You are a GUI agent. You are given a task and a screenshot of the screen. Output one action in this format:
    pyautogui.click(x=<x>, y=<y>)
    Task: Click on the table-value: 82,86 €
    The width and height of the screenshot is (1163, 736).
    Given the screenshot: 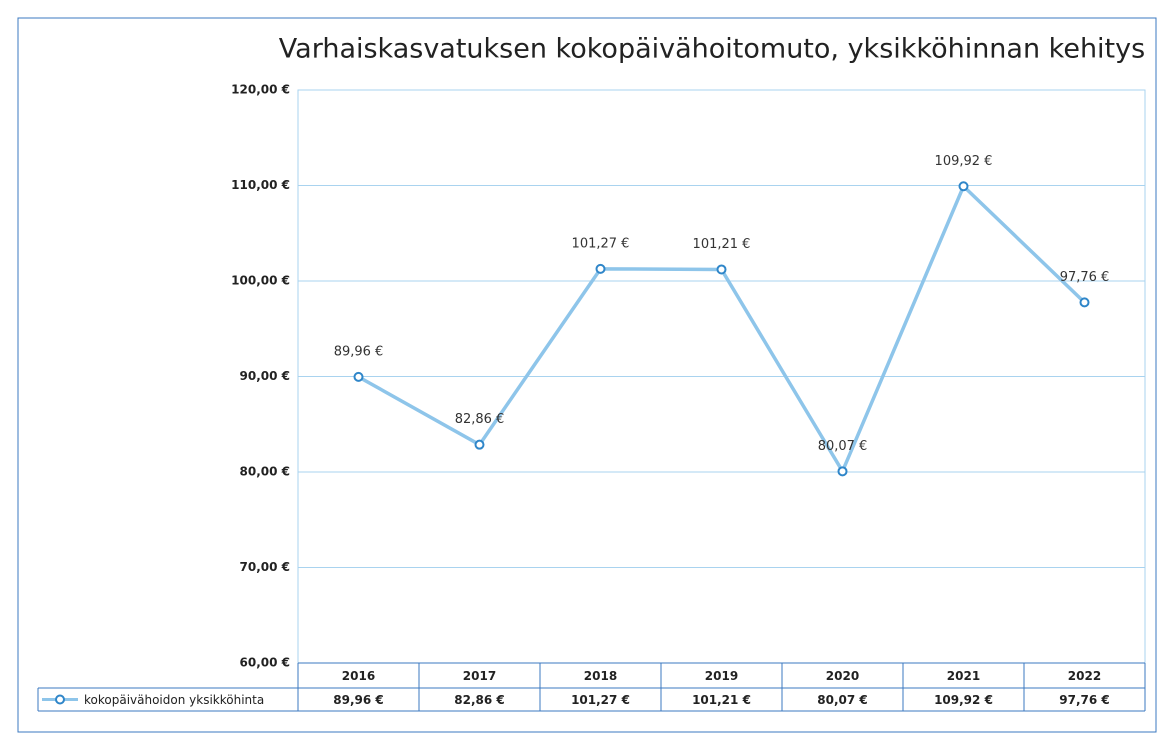 What is the action you would take?
    pyautogui.click(x=479, y=700)
    